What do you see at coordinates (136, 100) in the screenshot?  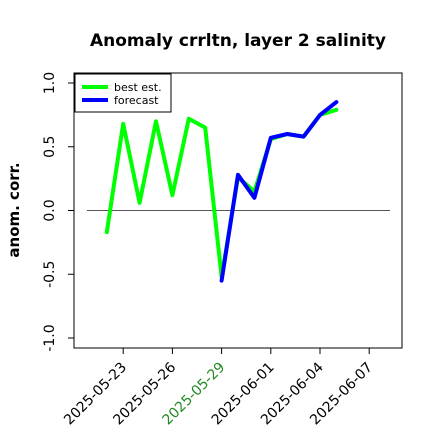 I see `legend-label: forecast` at bounding box center [136, 100].